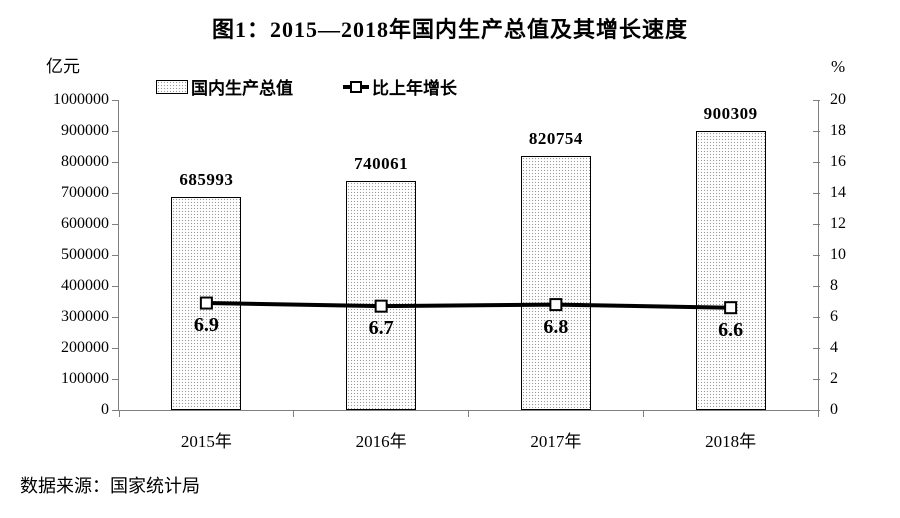 The height and width of the screenshot is (518, 900). Describe the element at coordinates (838, 99) in the screenshot. I see `right-axis-tick-label: 20` at that location.